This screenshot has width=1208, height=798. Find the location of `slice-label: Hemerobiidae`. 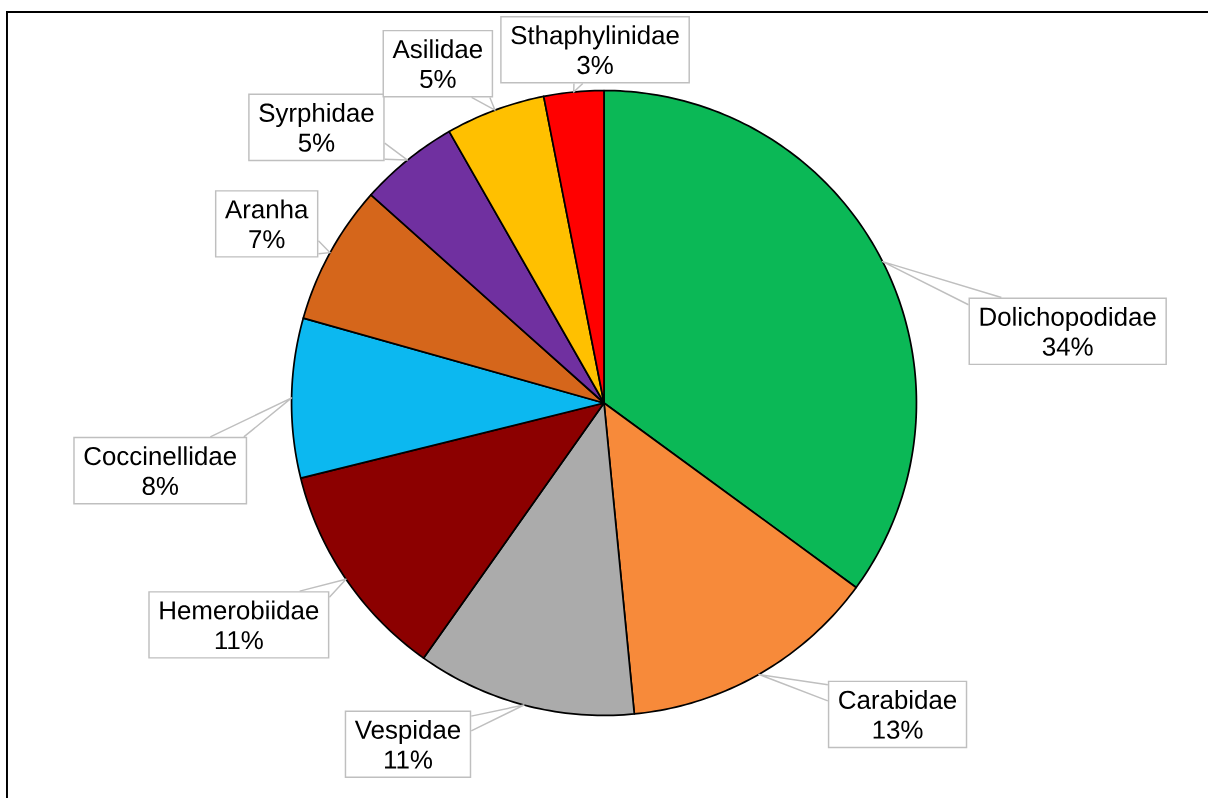

slice-label: Hemerobiidae is located at coordinates (239, 610).